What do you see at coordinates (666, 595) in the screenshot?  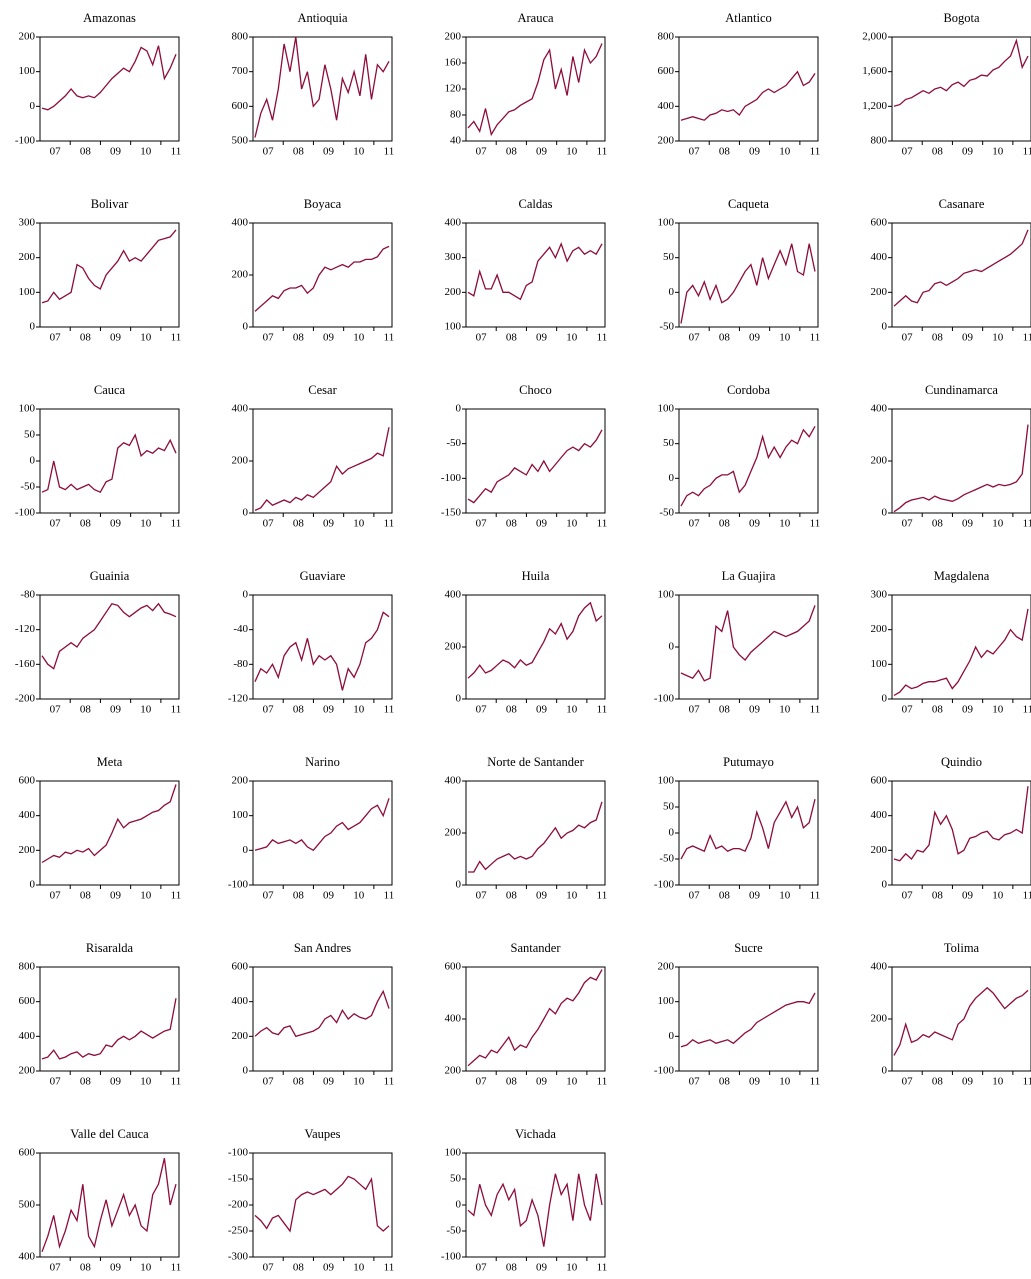 I see `y-tick-label: 100` at bounding box center [666, 595].